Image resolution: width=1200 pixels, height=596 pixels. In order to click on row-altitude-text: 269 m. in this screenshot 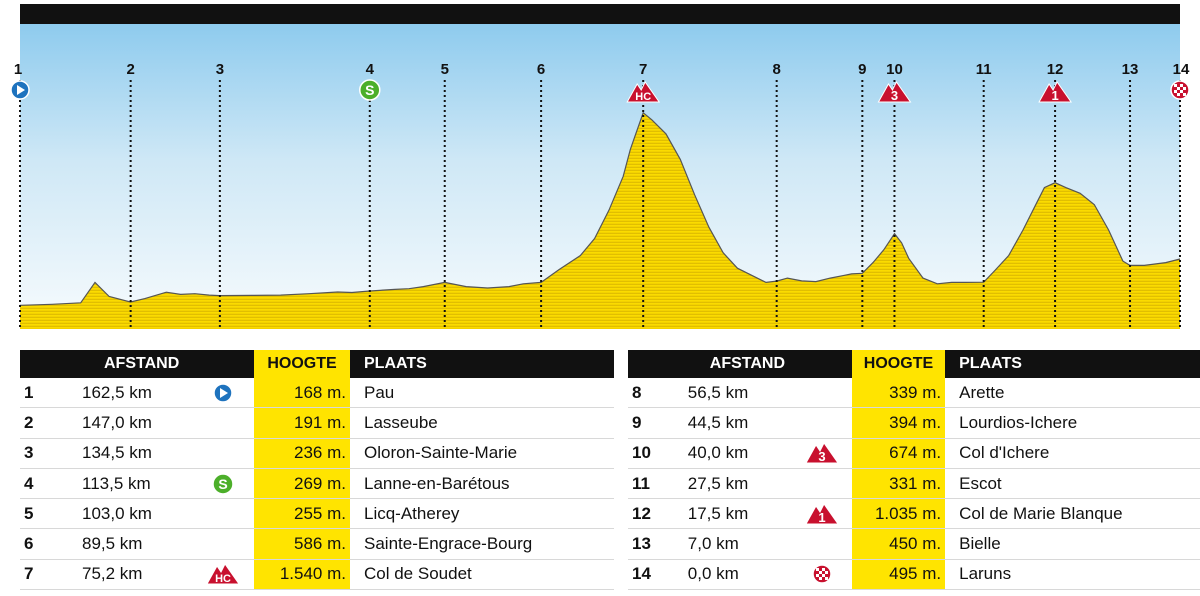, I will do `click(320, 483)`.